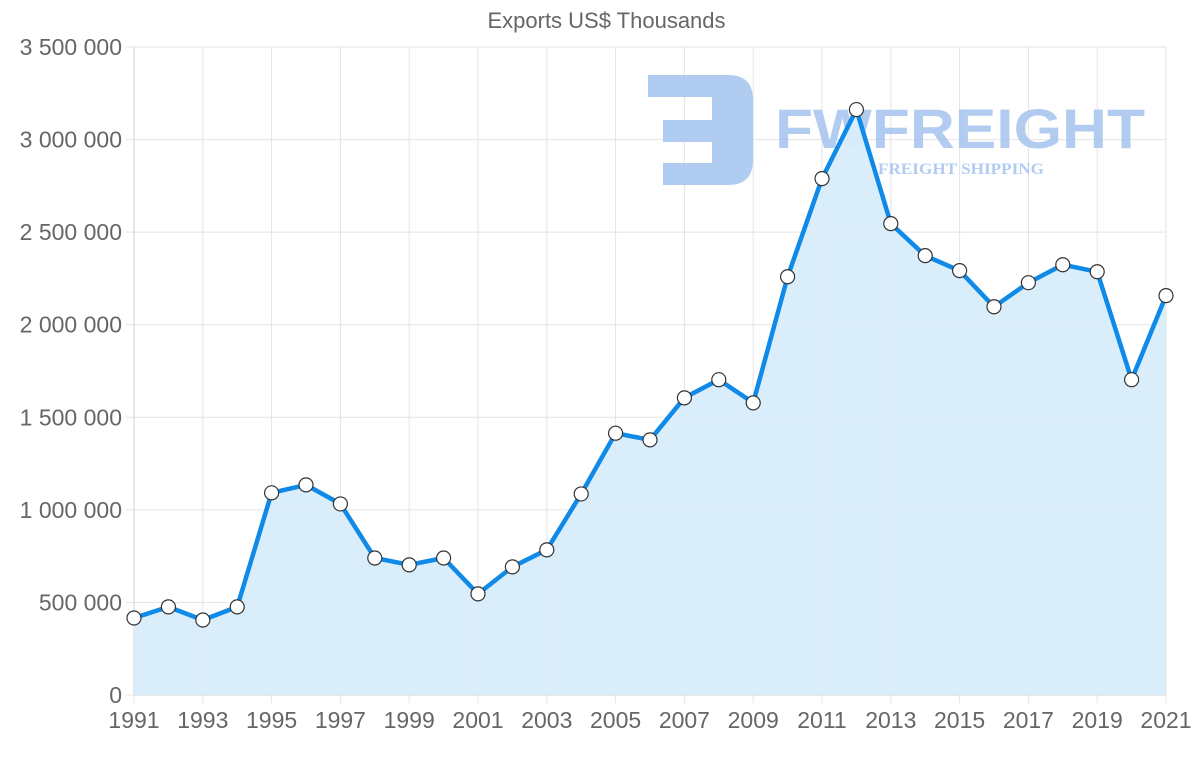 The height and width of the screenshot is (763, 1200). What do you see at coordinates (753, 720) in the screenshot?
I see `x-tick-label: 2009` at bounding box center [753, 720].